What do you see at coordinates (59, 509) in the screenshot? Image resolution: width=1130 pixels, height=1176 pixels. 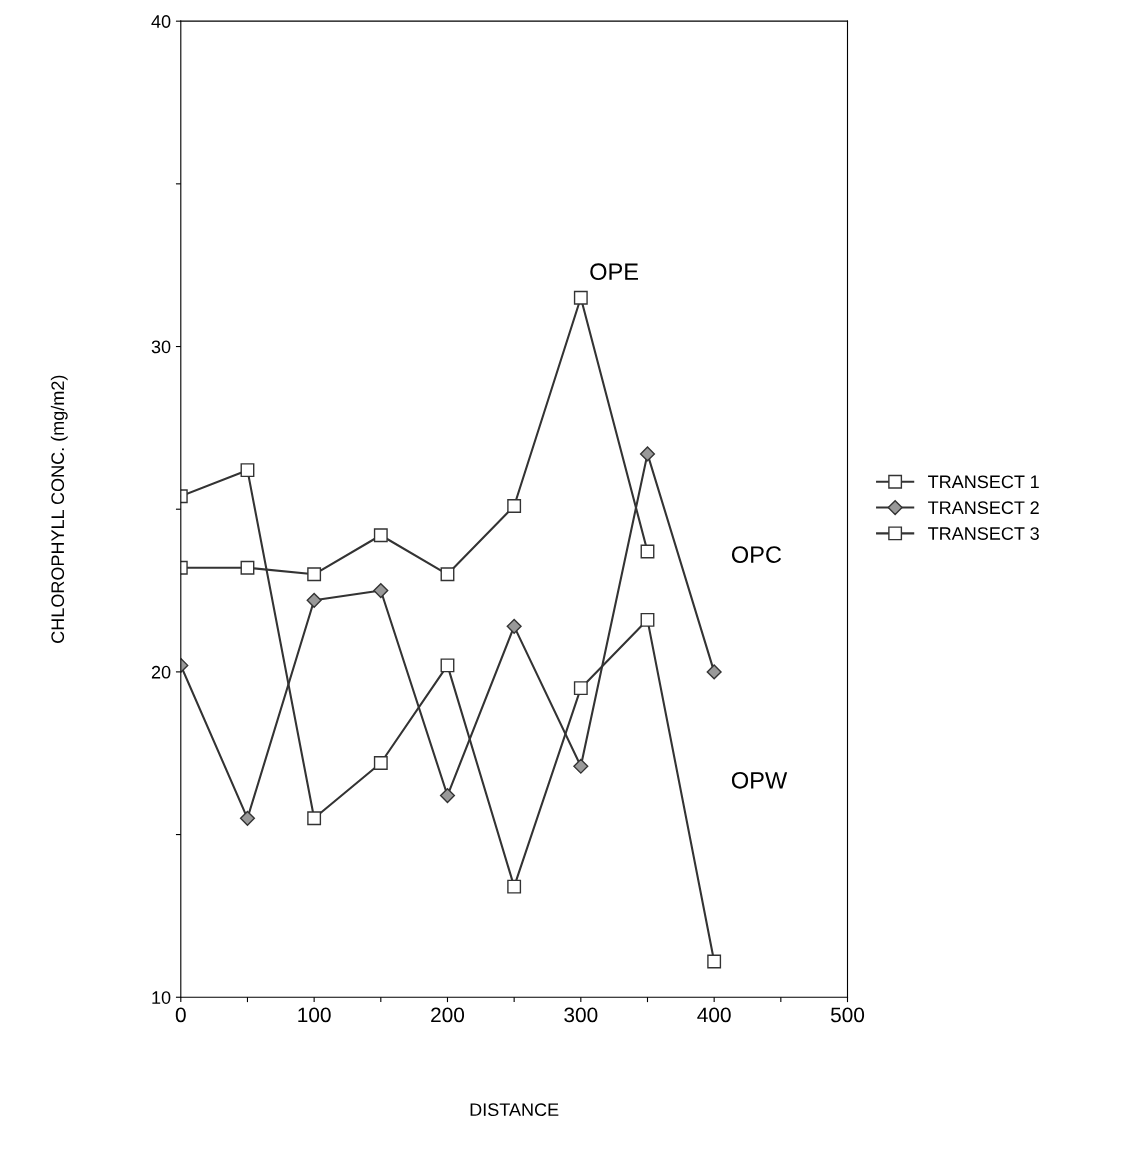 I see `y-axis-title: CHLOROPHYLL CONC. (mg/m2)` at bounding box center [59, 509].